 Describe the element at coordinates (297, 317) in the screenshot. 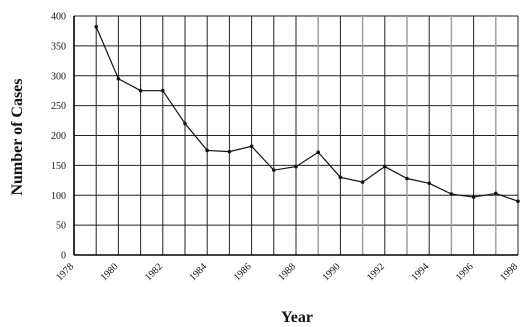

I see `x-axis-title: Year` at that location.